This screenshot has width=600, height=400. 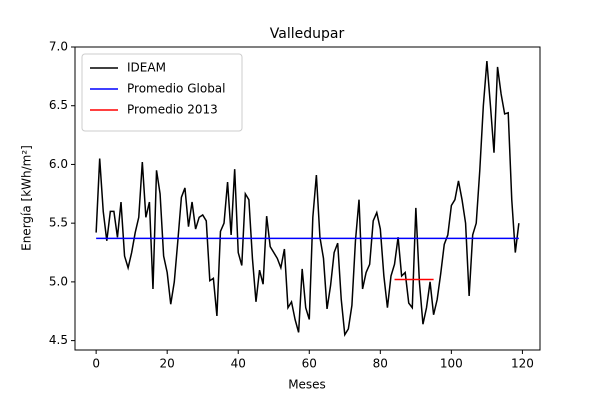 I want to click on y-tick-label: 5.5, so click(x=58, y=223).